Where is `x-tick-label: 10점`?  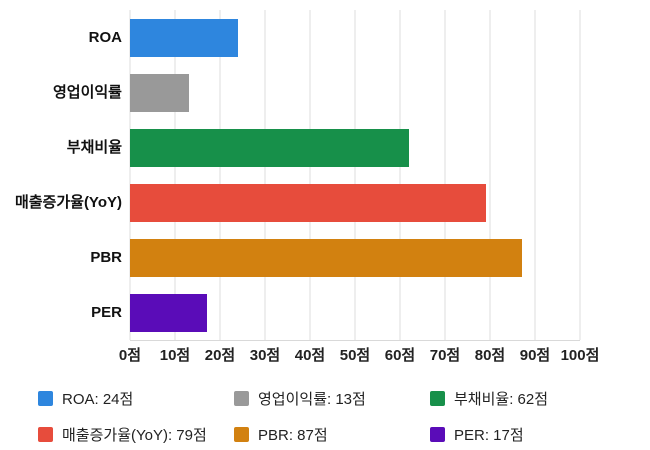 x-tick-label: 10점 is located at coordinates (175, 355).